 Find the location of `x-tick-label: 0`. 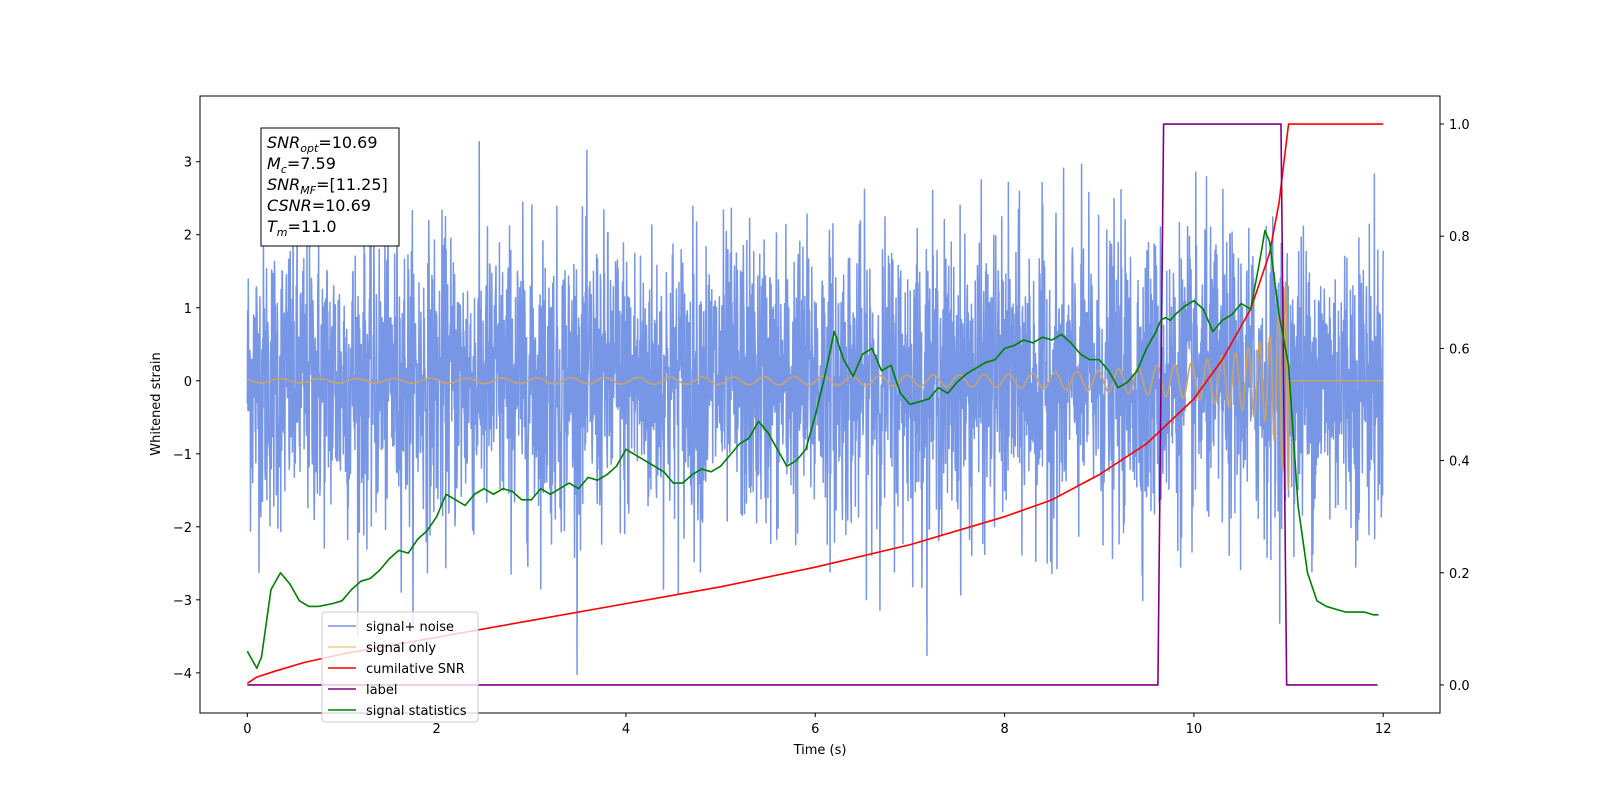

x-tick-label: 0 is located at coordinates (247, 729).